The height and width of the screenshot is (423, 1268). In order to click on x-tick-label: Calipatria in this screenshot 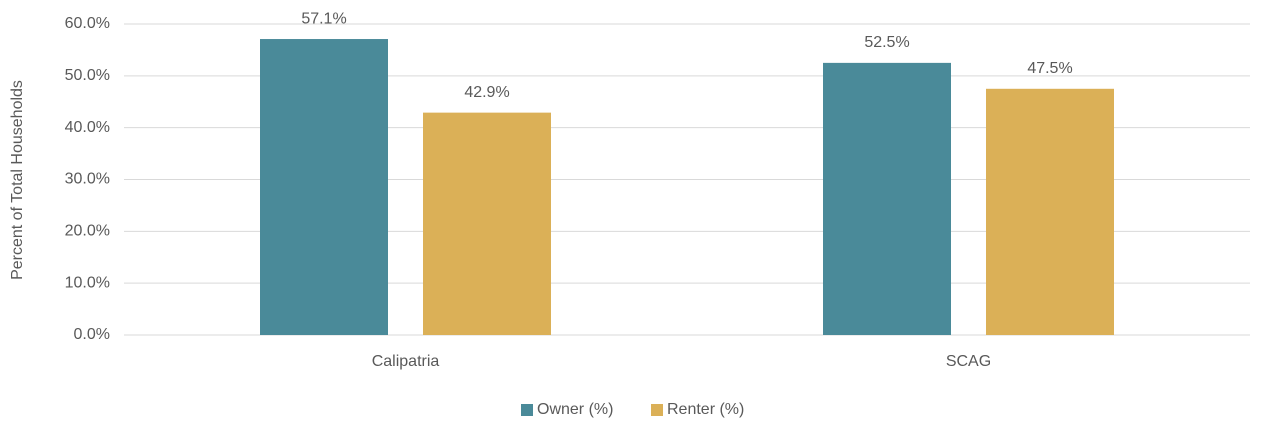, I will do `click(406, 361)`.